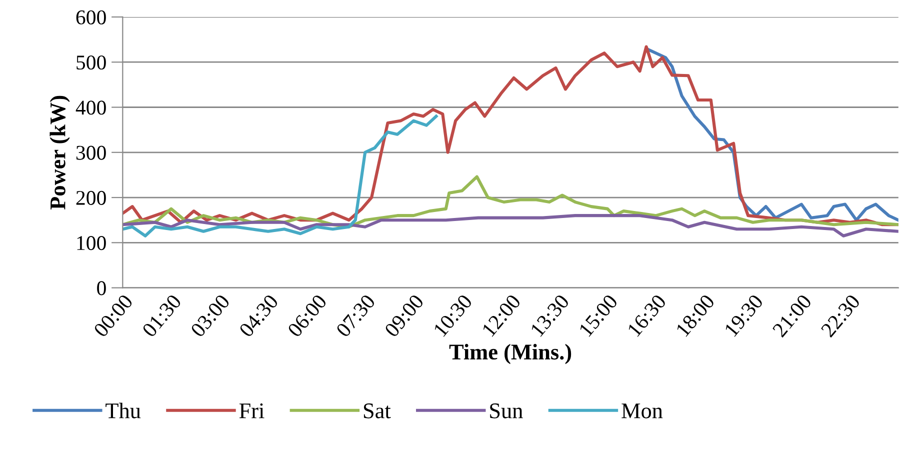  I want to click on y-tick-label: 500, so click(91, 62).